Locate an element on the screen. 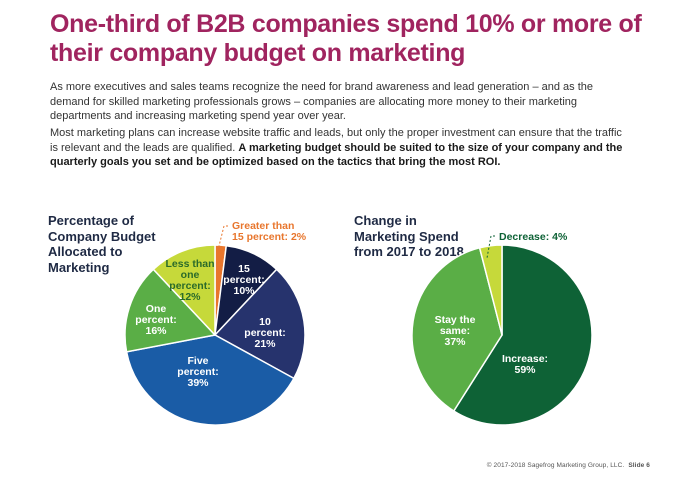  slice-label: 10 percent: 21% is located at coordinates (264, 333).